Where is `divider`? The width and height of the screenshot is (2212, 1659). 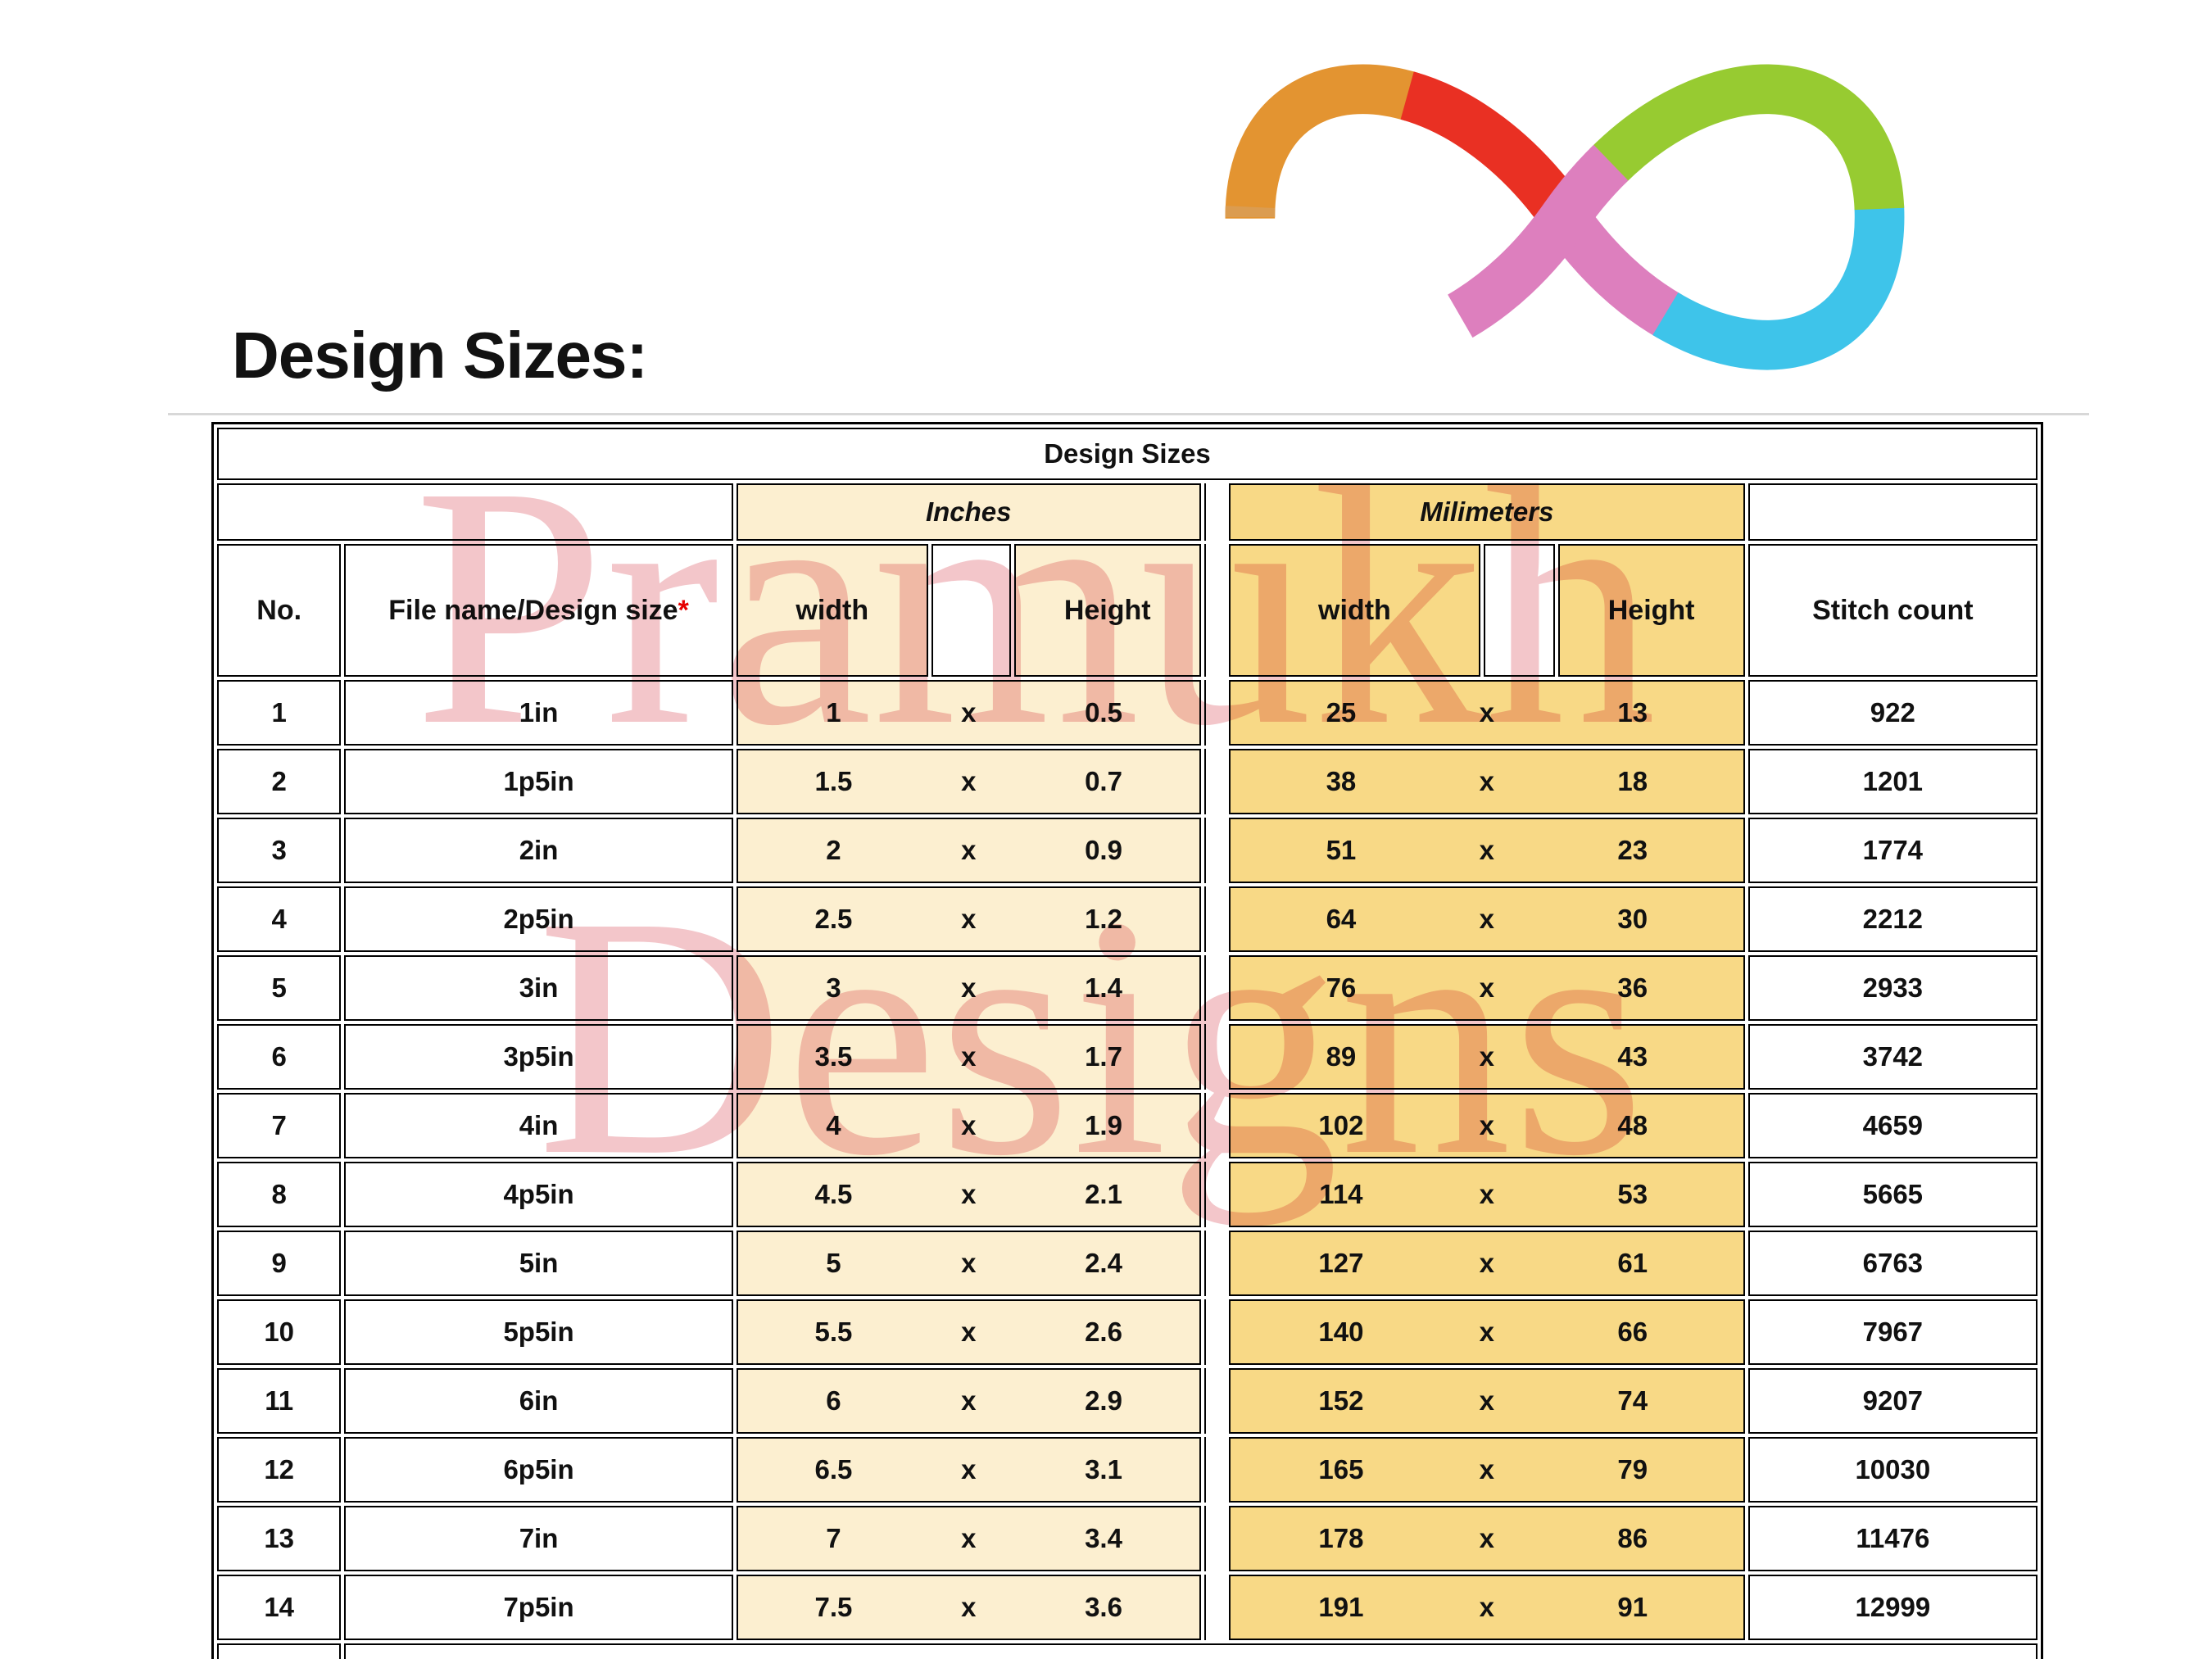 divider is located at coordinates (1128, 414).